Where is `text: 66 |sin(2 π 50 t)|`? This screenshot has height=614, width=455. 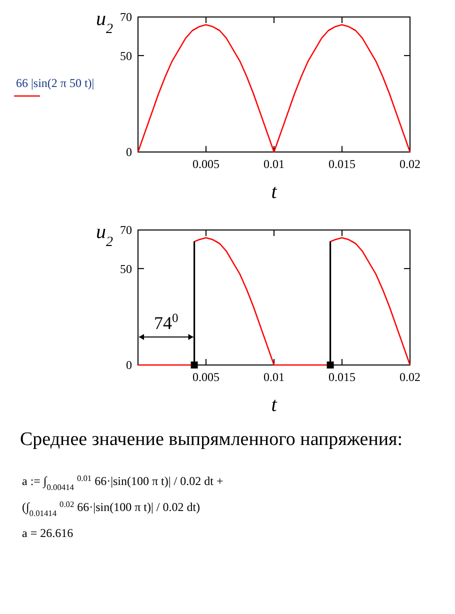
text: 66 |sin(2 π 50 t)| is located at coordinates (55, 83).